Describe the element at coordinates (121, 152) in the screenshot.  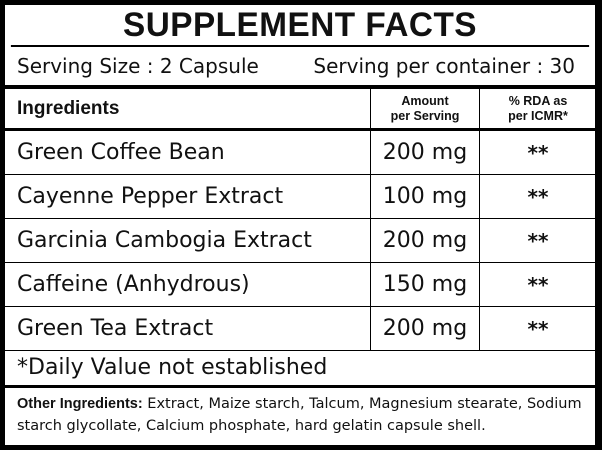
I see `ingredient-name: Green Coffee Bean` at that location.